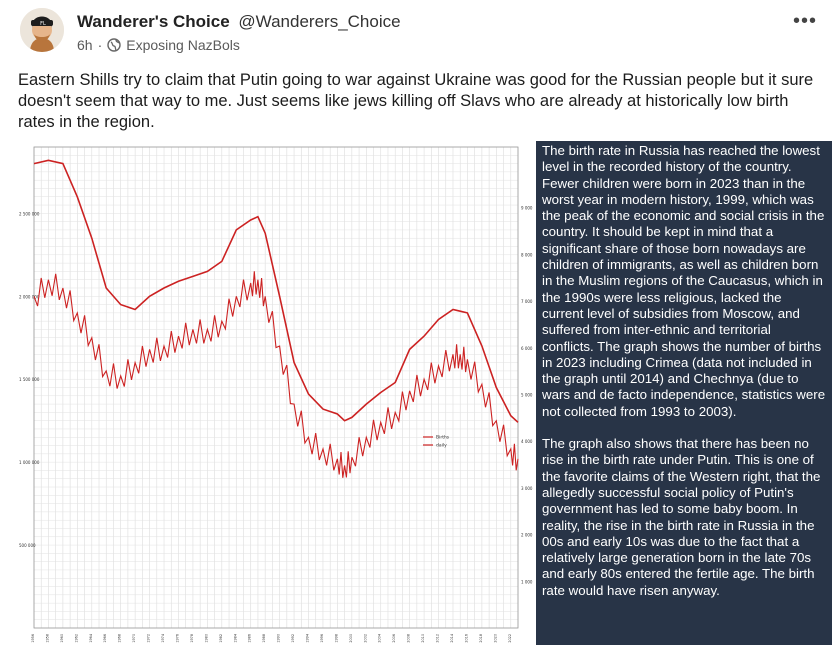 This screenshot has height=655, width=835. I want to click on x-tick-label: 1958, so click(47, 638).